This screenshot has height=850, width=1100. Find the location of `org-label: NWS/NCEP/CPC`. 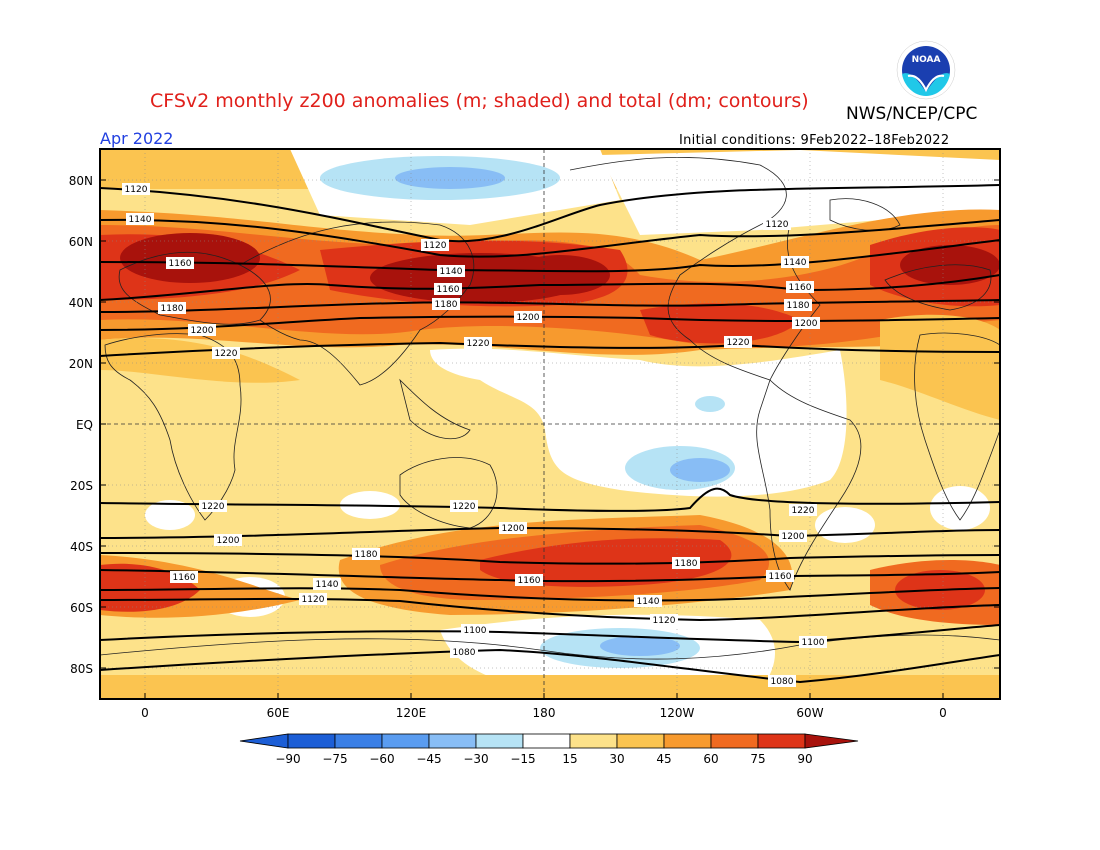

org-label: NWS/NCEP/CPC is located at coordinates (912, 114).